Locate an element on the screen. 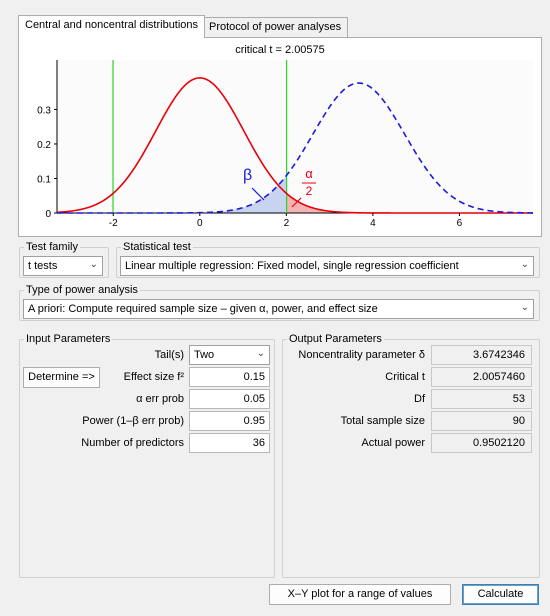 The height and width of the screenshot is (616, 550). effect-size-input: 0.15 is located at coordinates (229, 377).